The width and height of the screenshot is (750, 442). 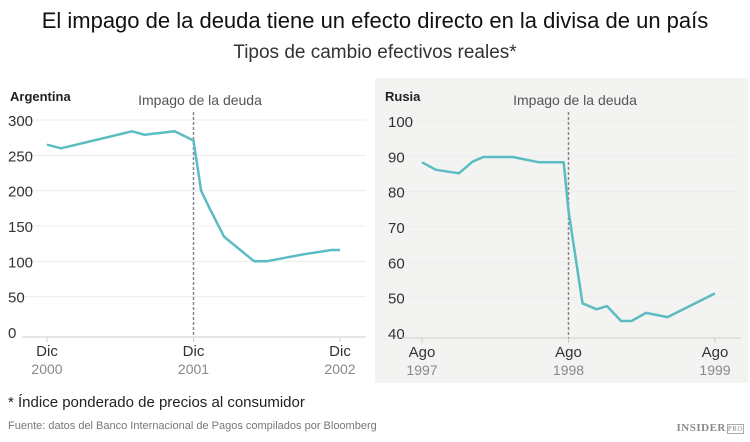 I want to click on russia-y-tick-label: 40, so click(x=396, y=334).